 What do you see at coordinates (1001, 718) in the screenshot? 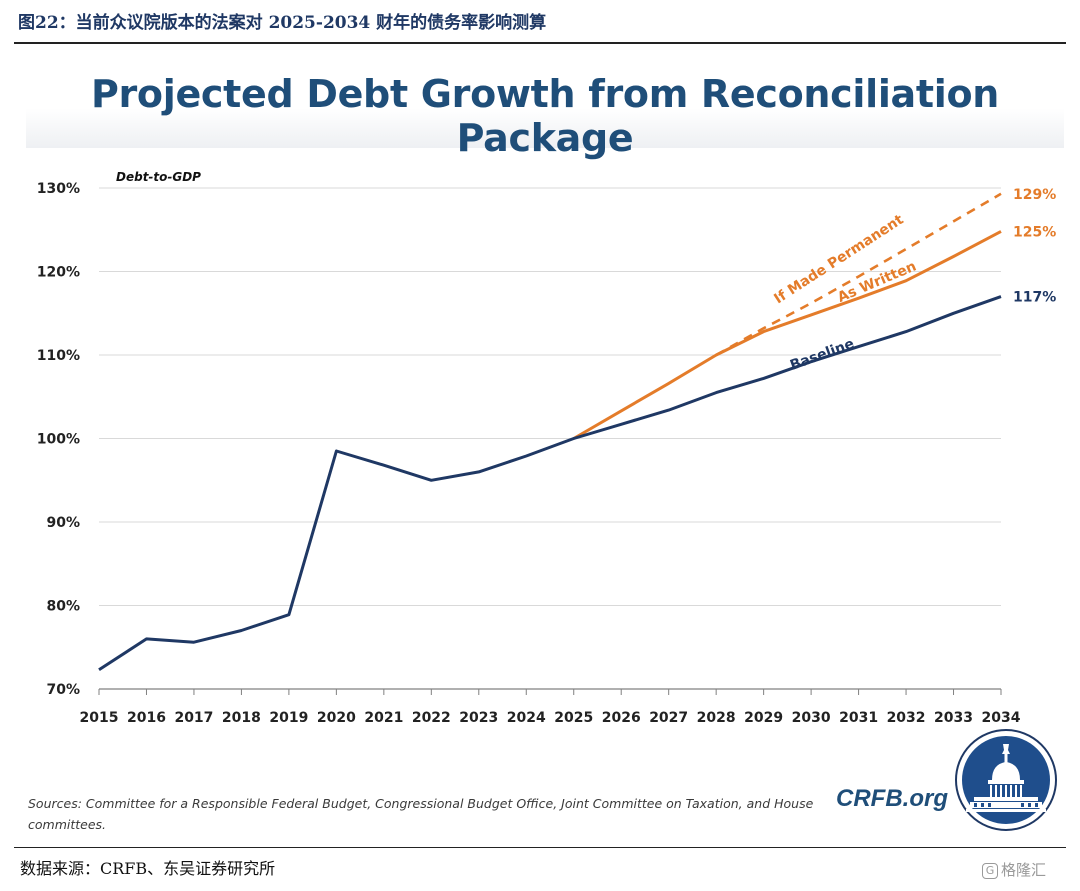
I see `x-tick-label: 2034` at bounding box center [1001, 718].